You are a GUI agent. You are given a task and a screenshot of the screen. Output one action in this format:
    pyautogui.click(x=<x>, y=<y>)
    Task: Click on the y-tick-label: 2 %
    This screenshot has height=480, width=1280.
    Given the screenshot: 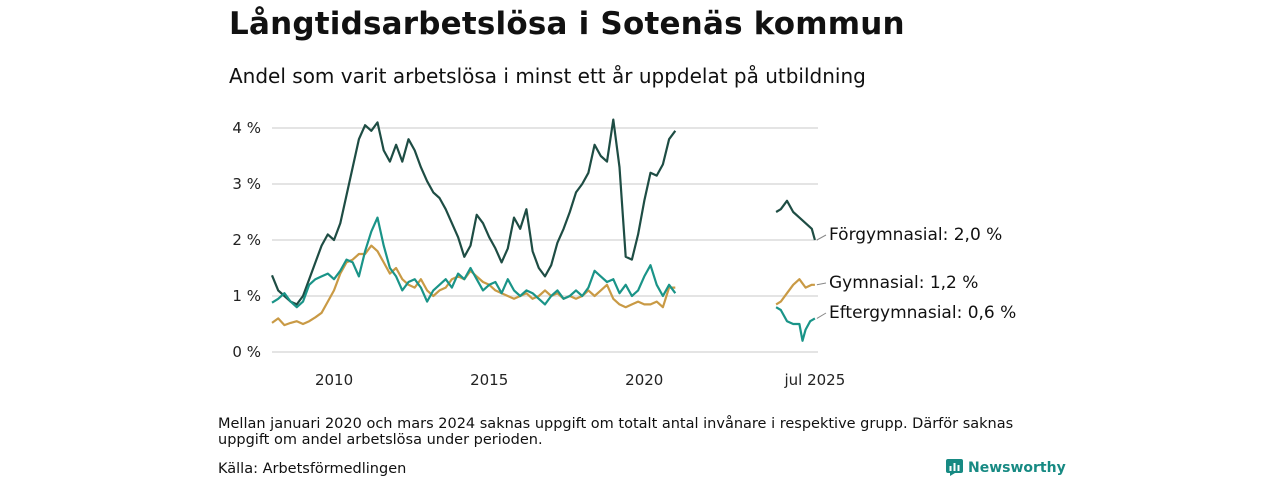 What is the action you would take?
    pyautogui.click(x=246, y=240)
    